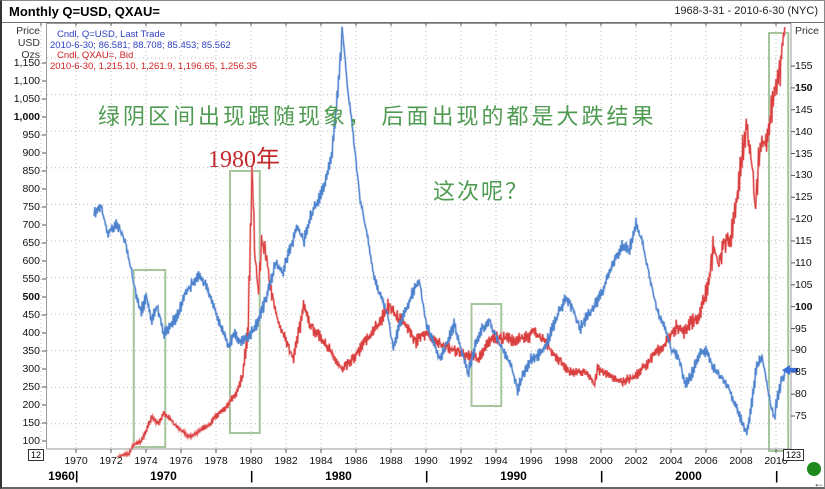 The height and width of the screenshot is (489, 825). Describe the element at coordinates (36, 455) in the screenshot. I see `range-start-badge: 12` at that location.